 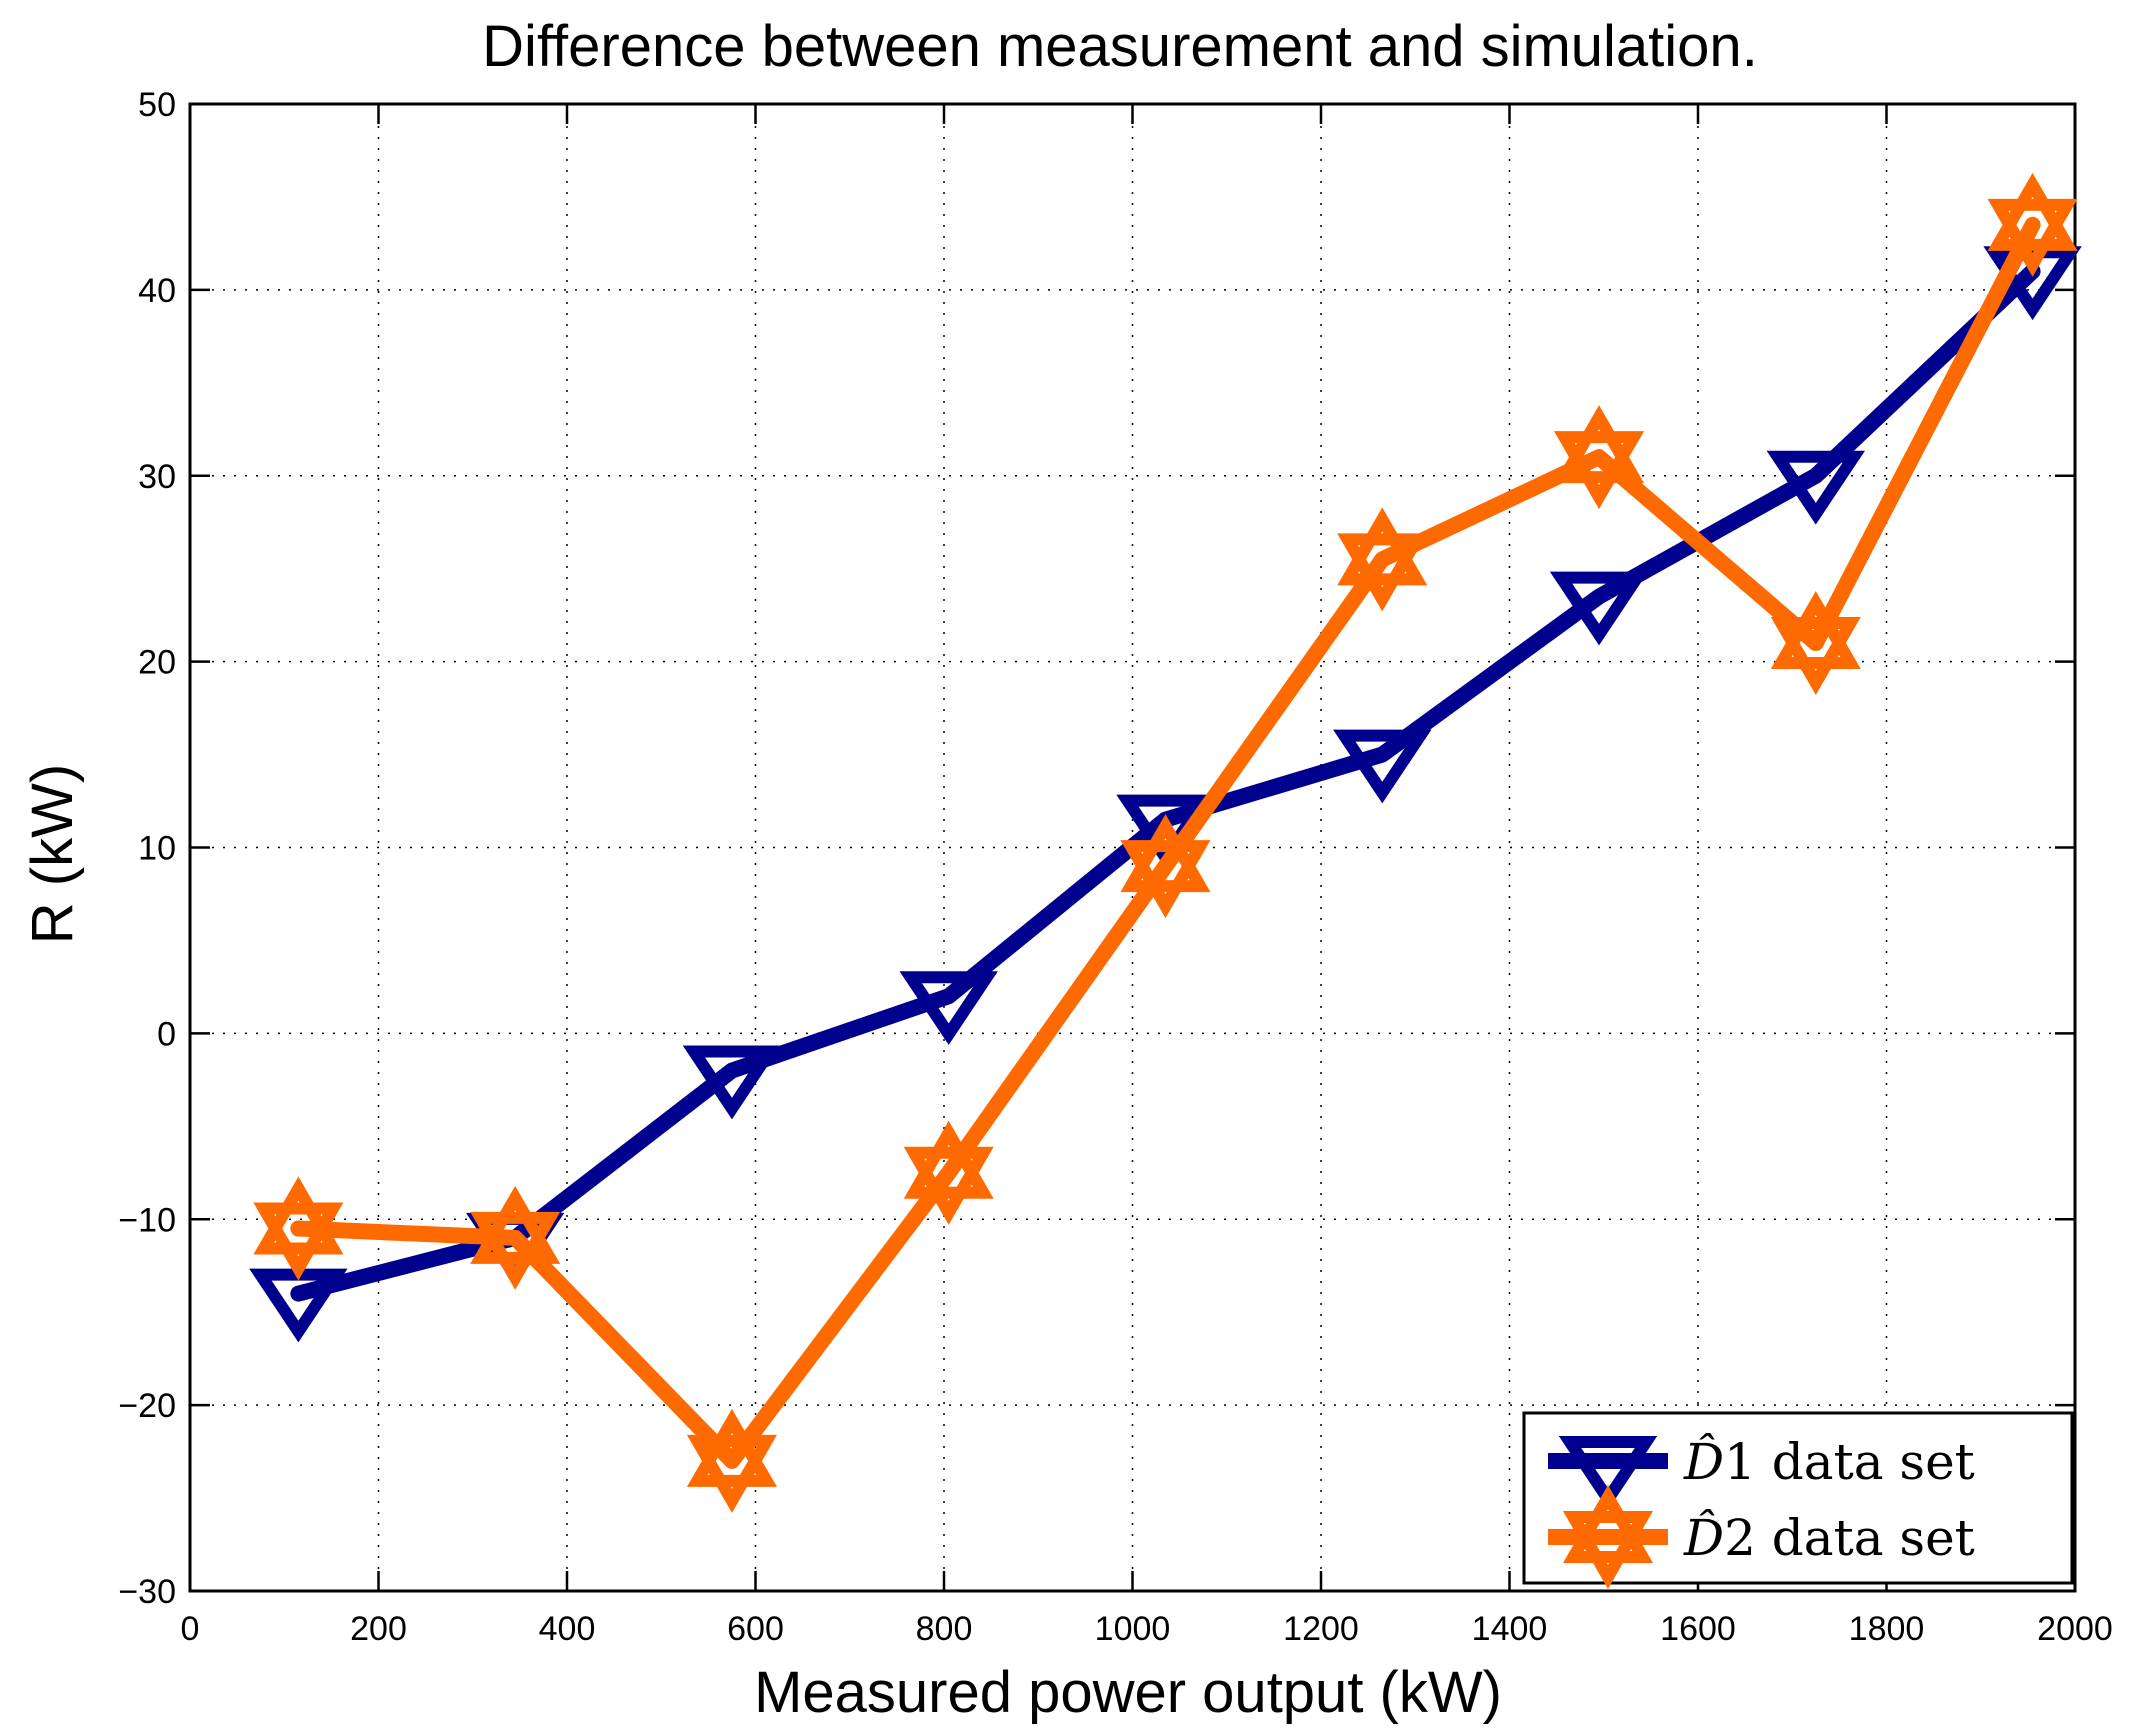 What do you see at coordinates (157, 291) in the screenshot?
I see `y-tick-label: 40` at bounding box center [157, 291].